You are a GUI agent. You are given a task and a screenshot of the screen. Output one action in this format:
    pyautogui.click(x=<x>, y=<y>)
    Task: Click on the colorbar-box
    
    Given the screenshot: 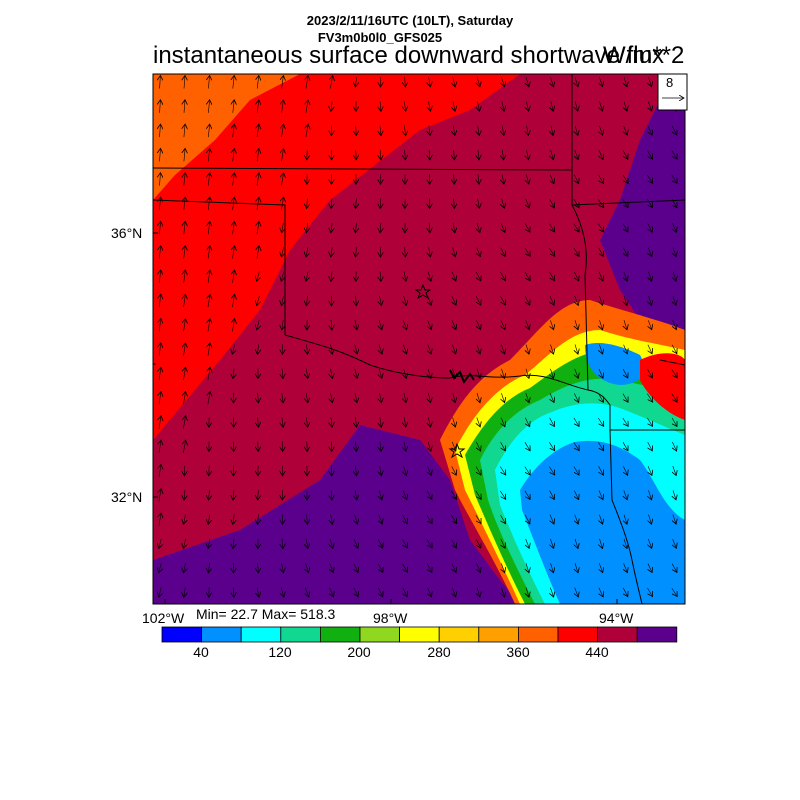 What is the action you would take?
    pyautogui.click(x=379, y=634)
    